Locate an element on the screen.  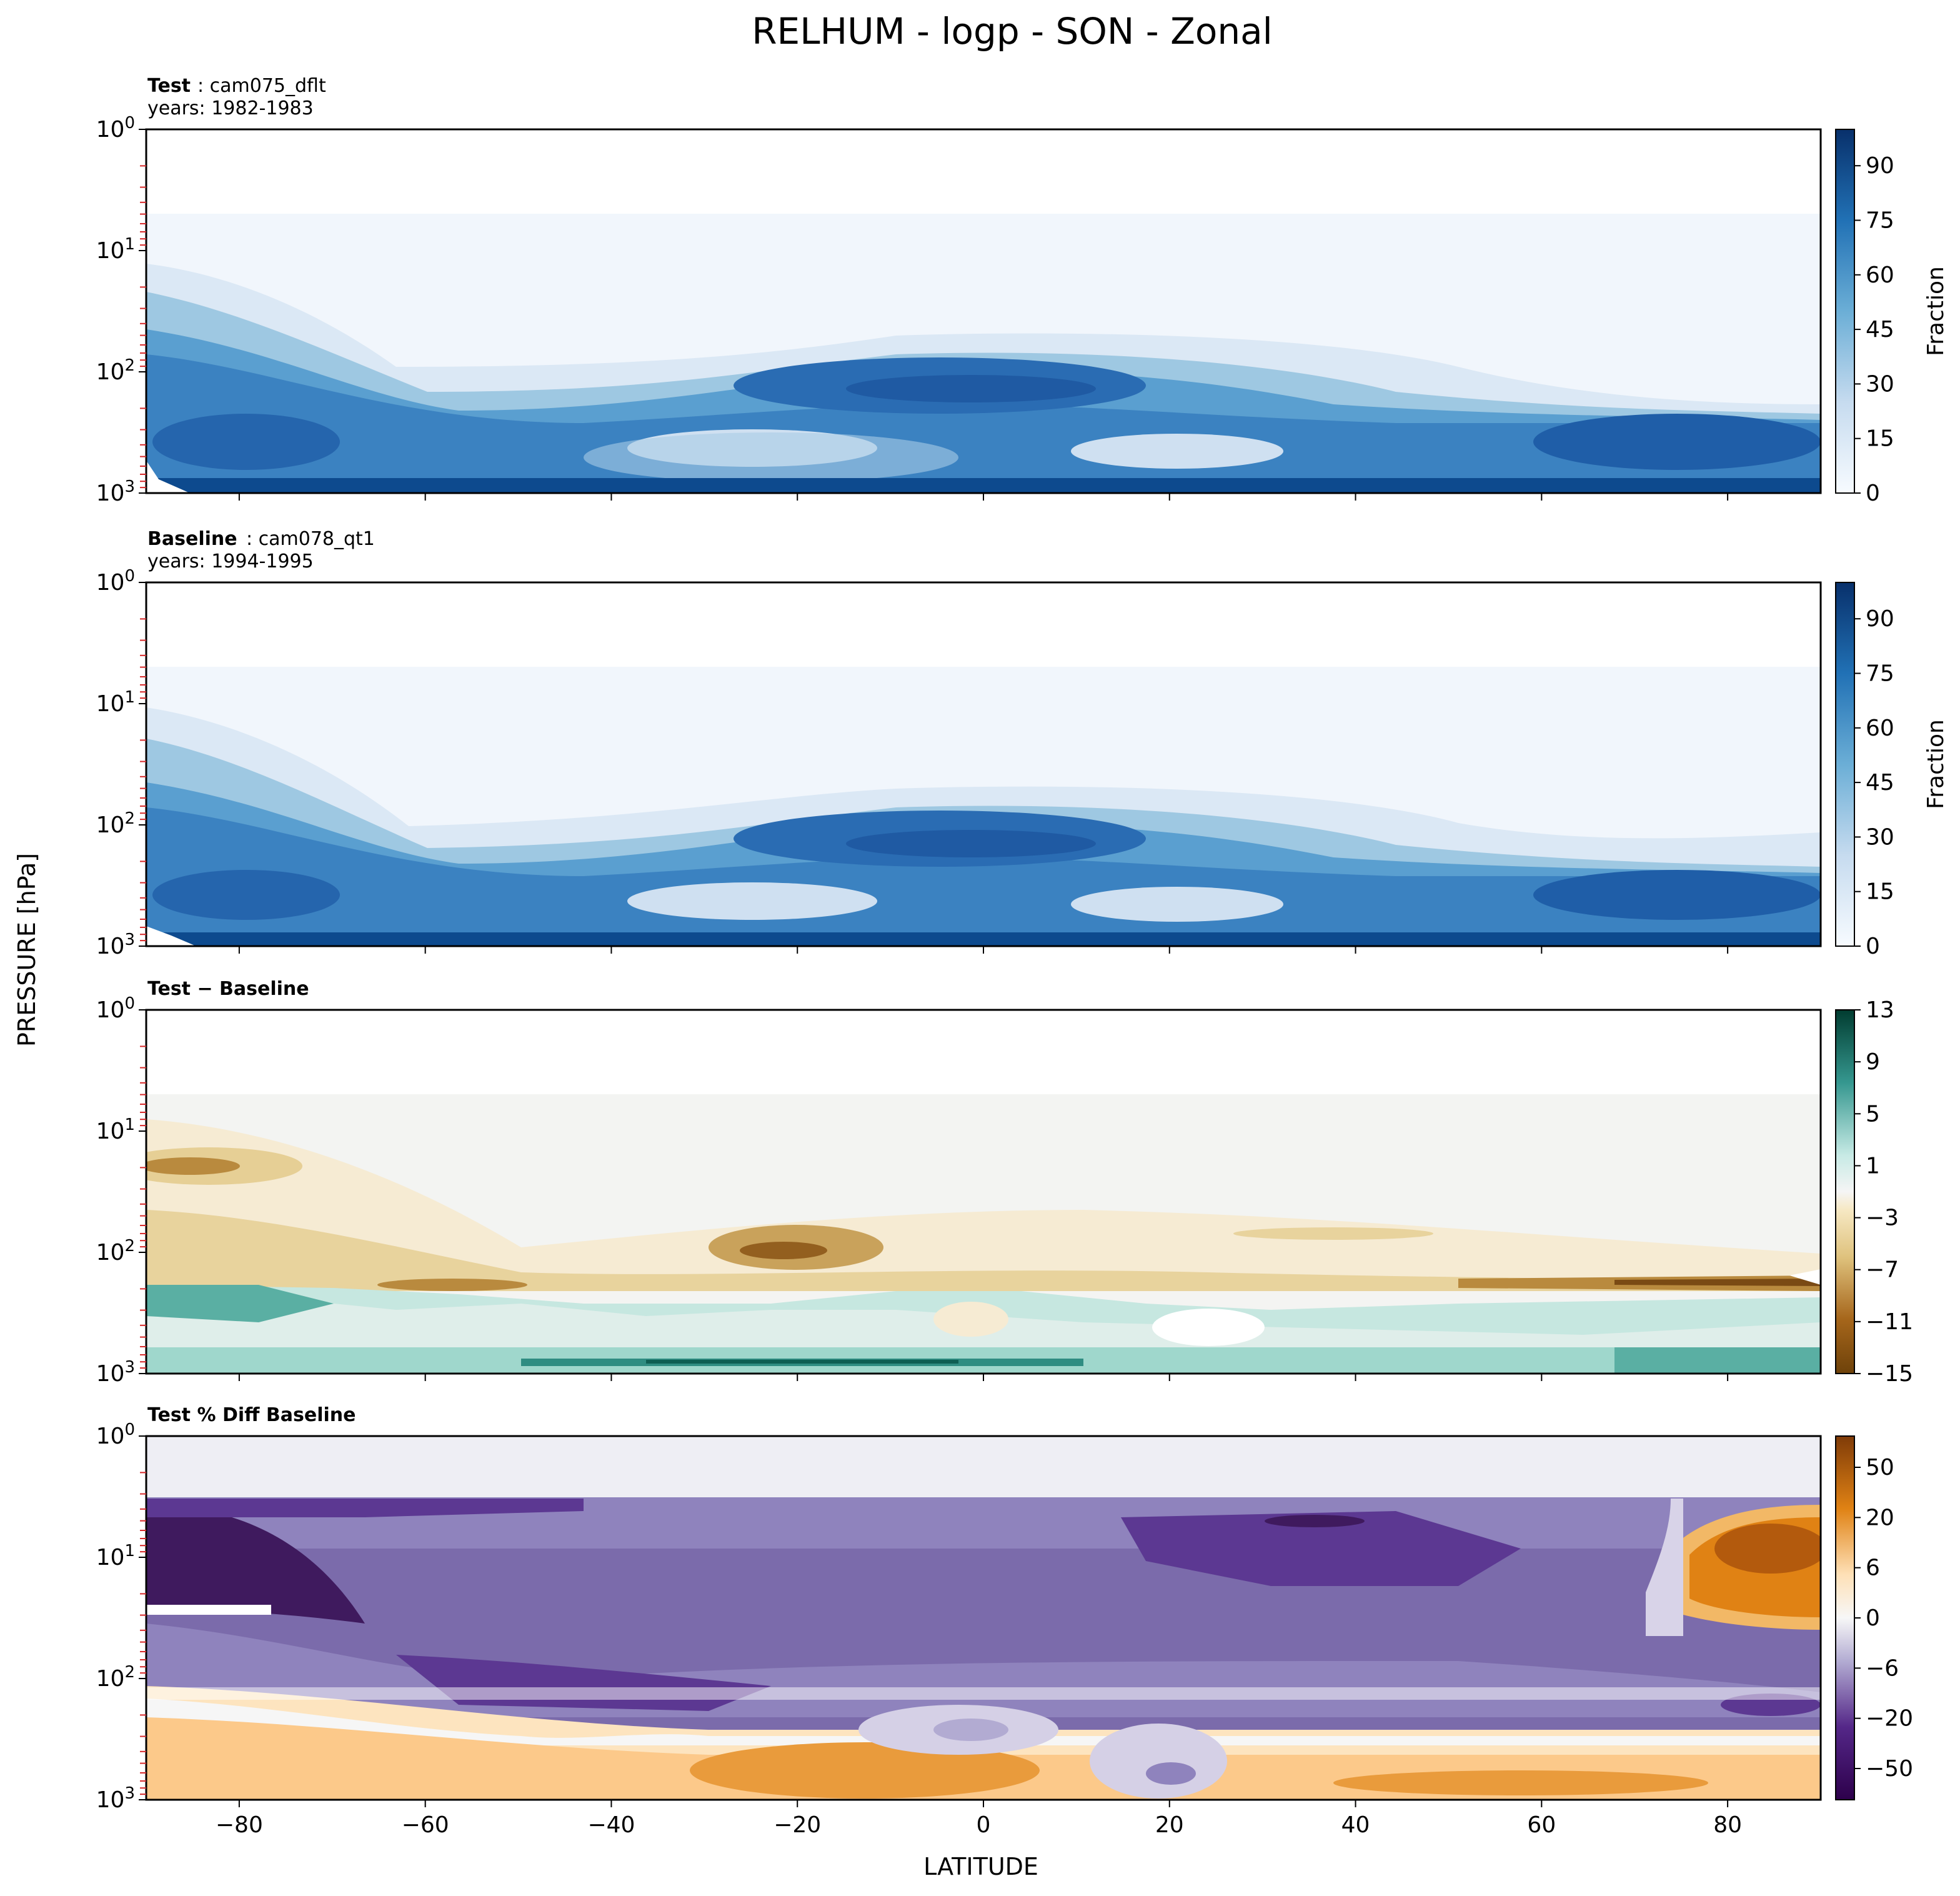
x-tick-label: 80 is located at coordinates (1727, 1825).